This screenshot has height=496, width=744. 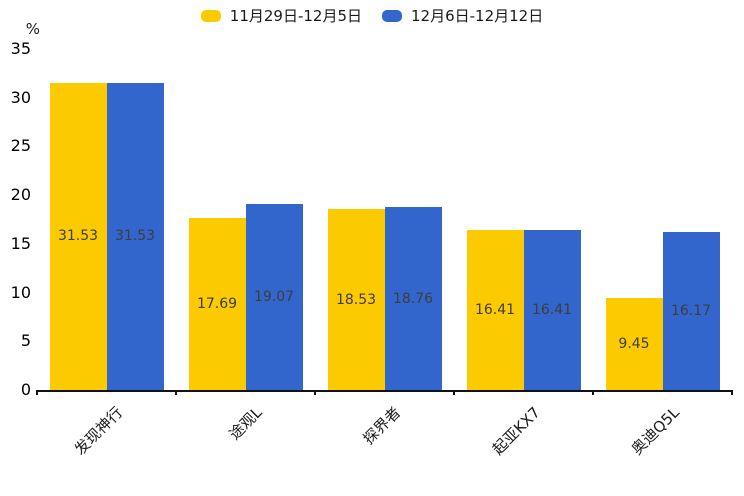 What do you see at coordinates (20, 243) in the screenshot?
I see `y-tick-label: 15` at bounding box center [20, 243].